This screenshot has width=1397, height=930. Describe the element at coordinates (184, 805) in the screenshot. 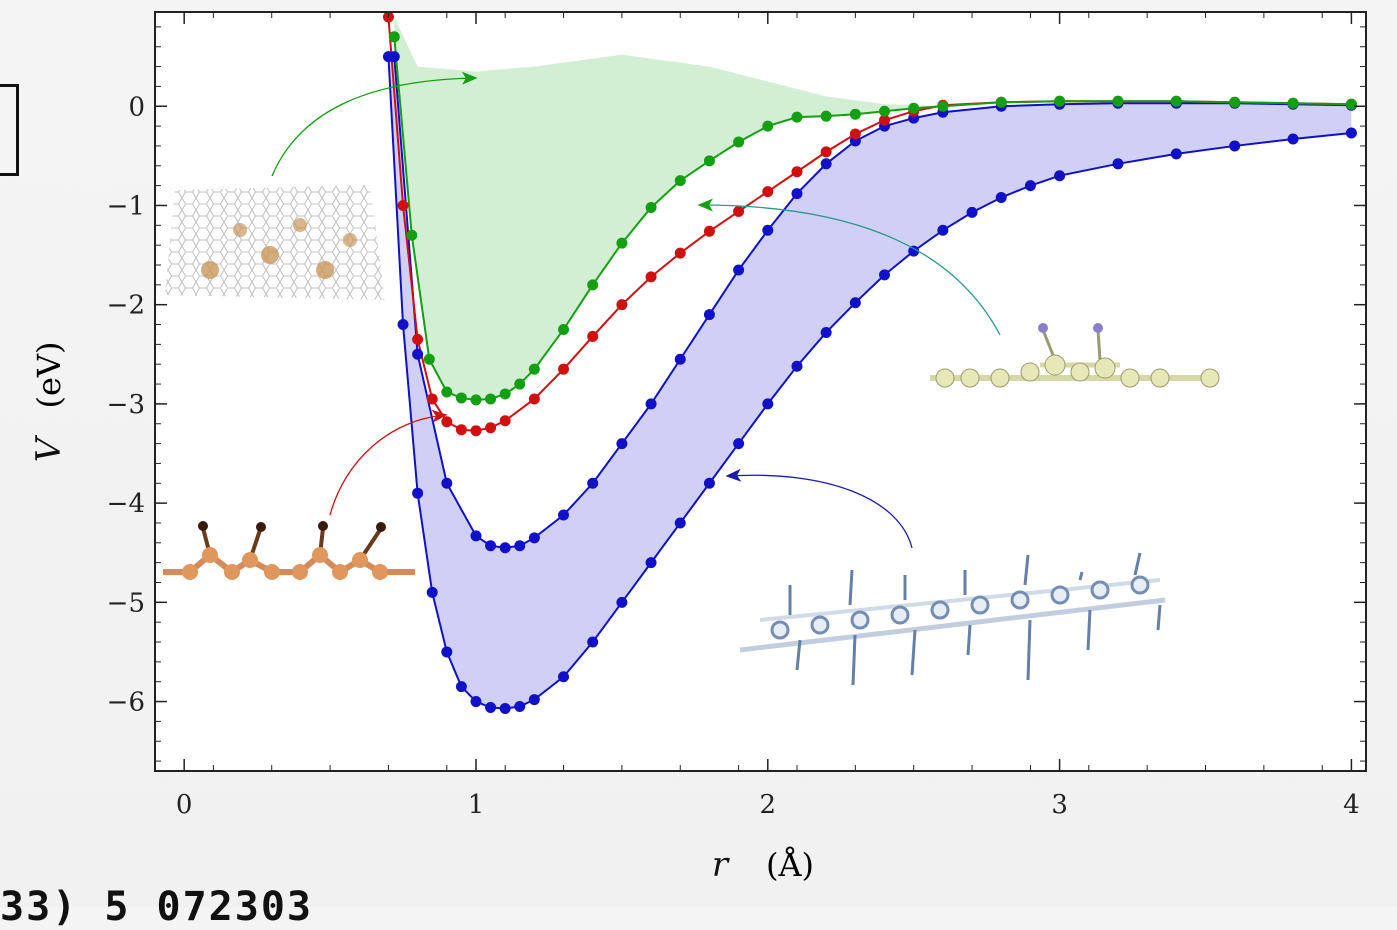

I see `x-tick-label-0: 0` at that location.